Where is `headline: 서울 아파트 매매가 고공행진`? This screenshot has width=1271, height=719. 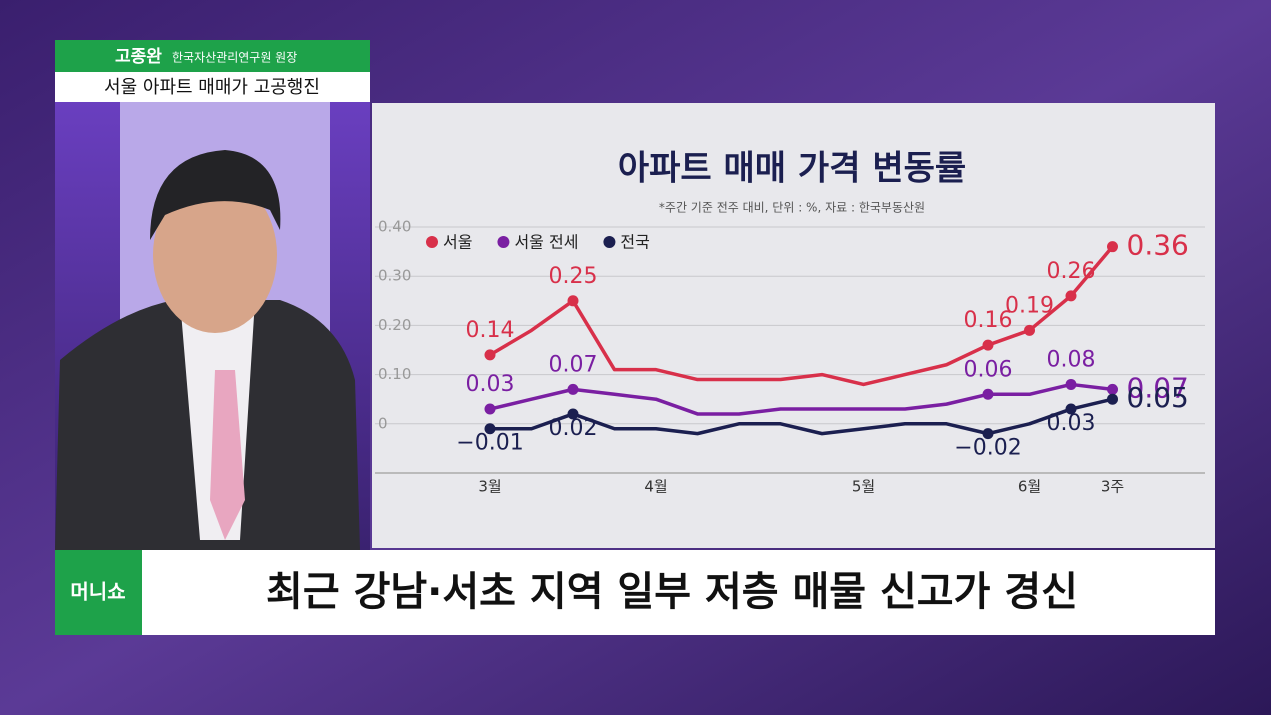 headline: 서울 아파트 매매가 고공행진 is located at coordinates (212, 87).